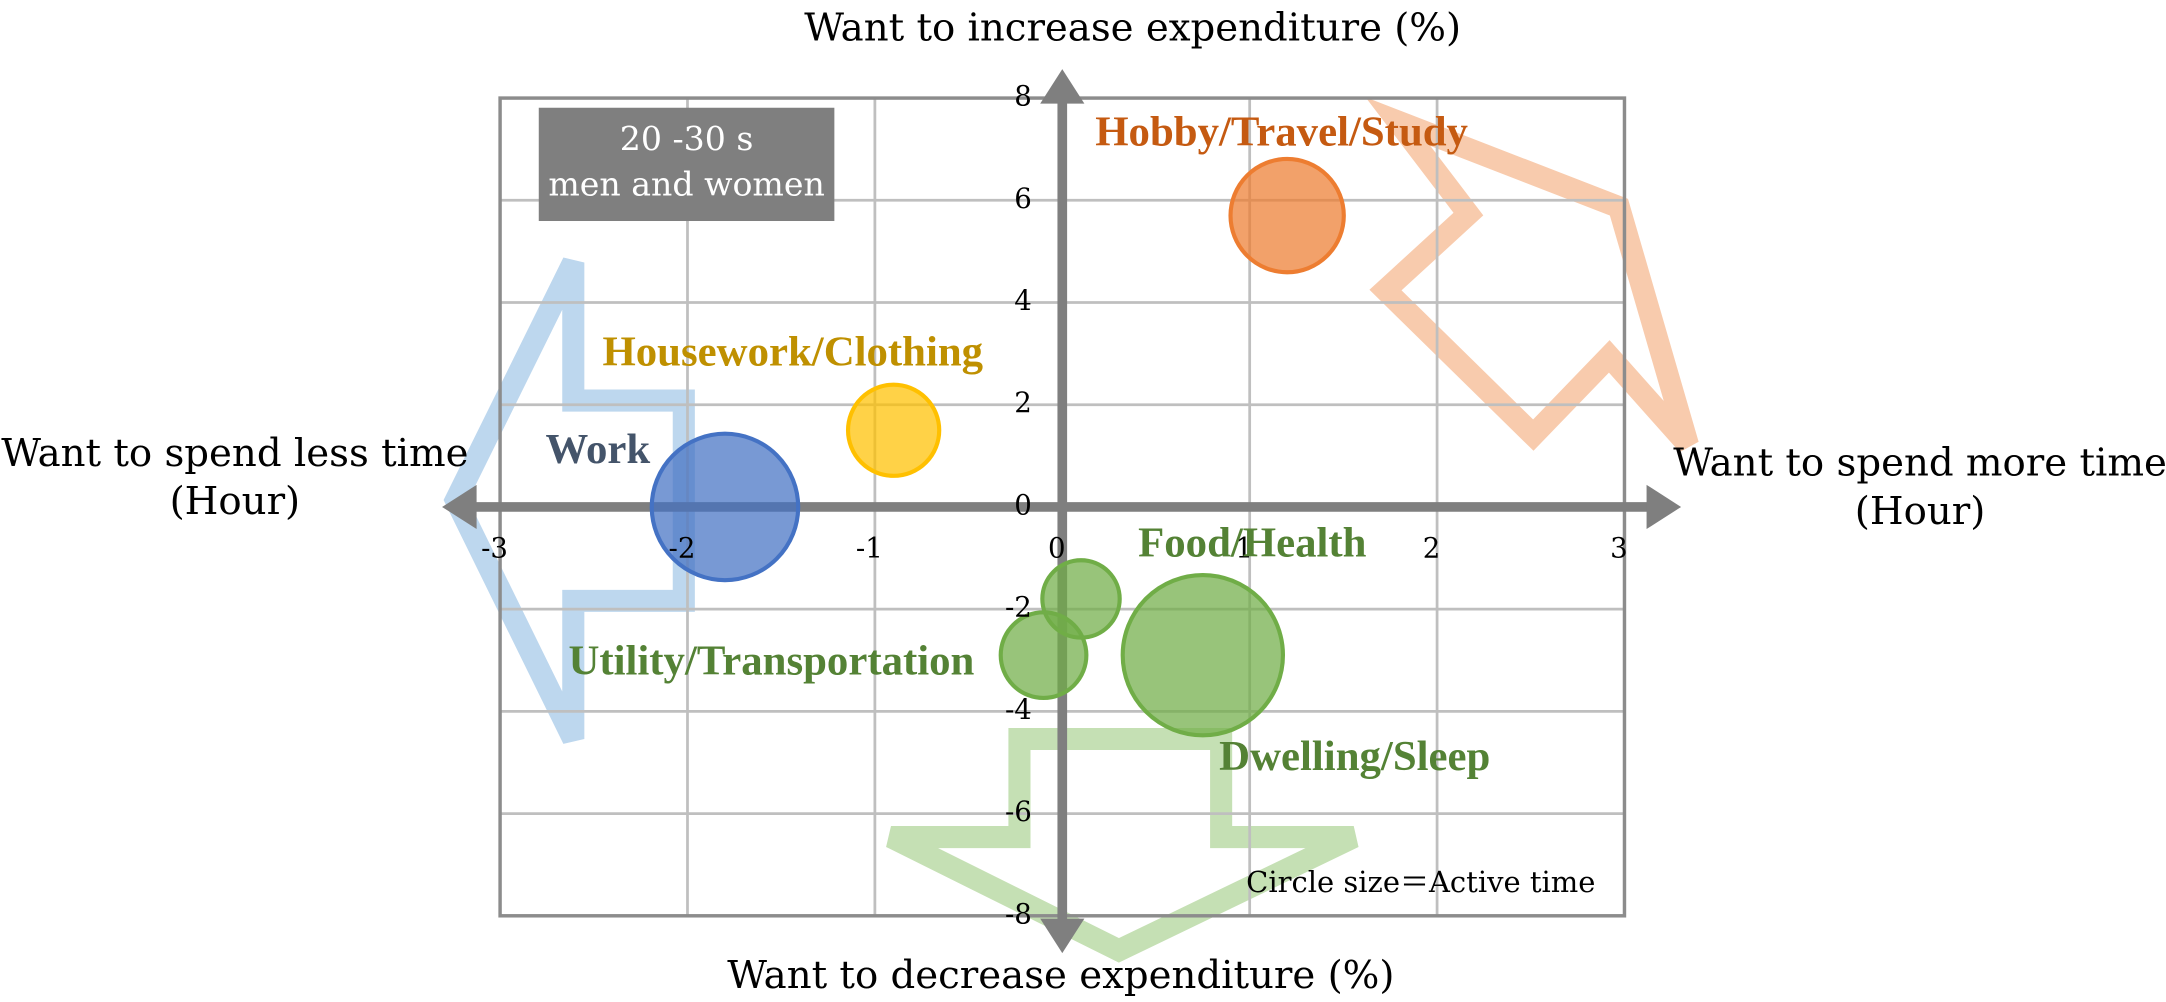 This screenshot has width=2166, height=1002. What do you see at coordinates (1023, 198) in the screenshot?
I see `y-tick-label: 6` at bounding box center [1023, 198].